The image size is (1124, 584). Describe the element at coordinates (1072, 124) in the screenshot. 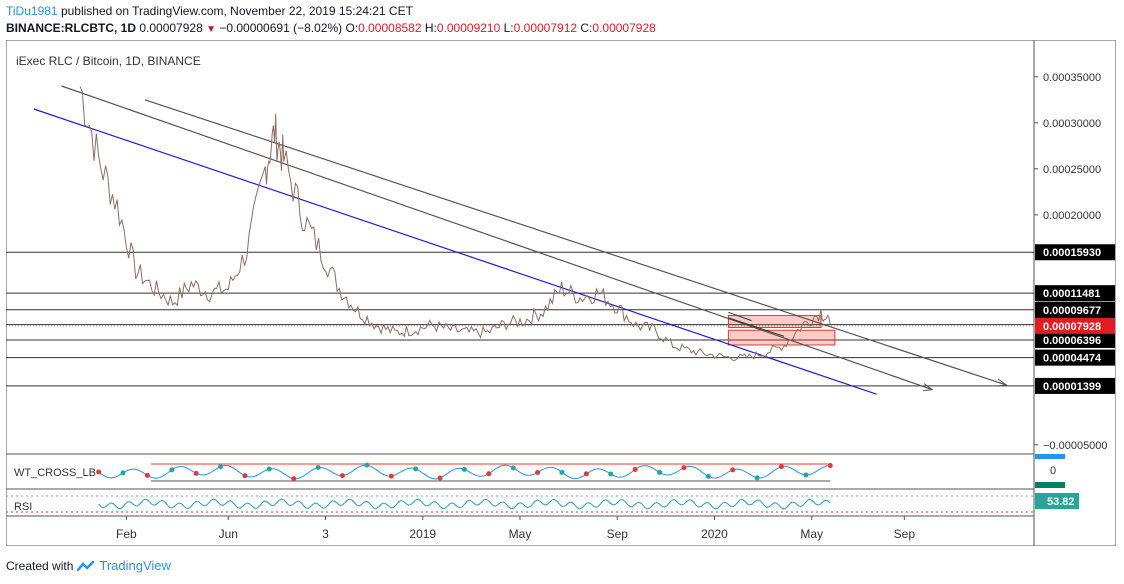

I see `y-tick-label: 0.00030000` at that location.